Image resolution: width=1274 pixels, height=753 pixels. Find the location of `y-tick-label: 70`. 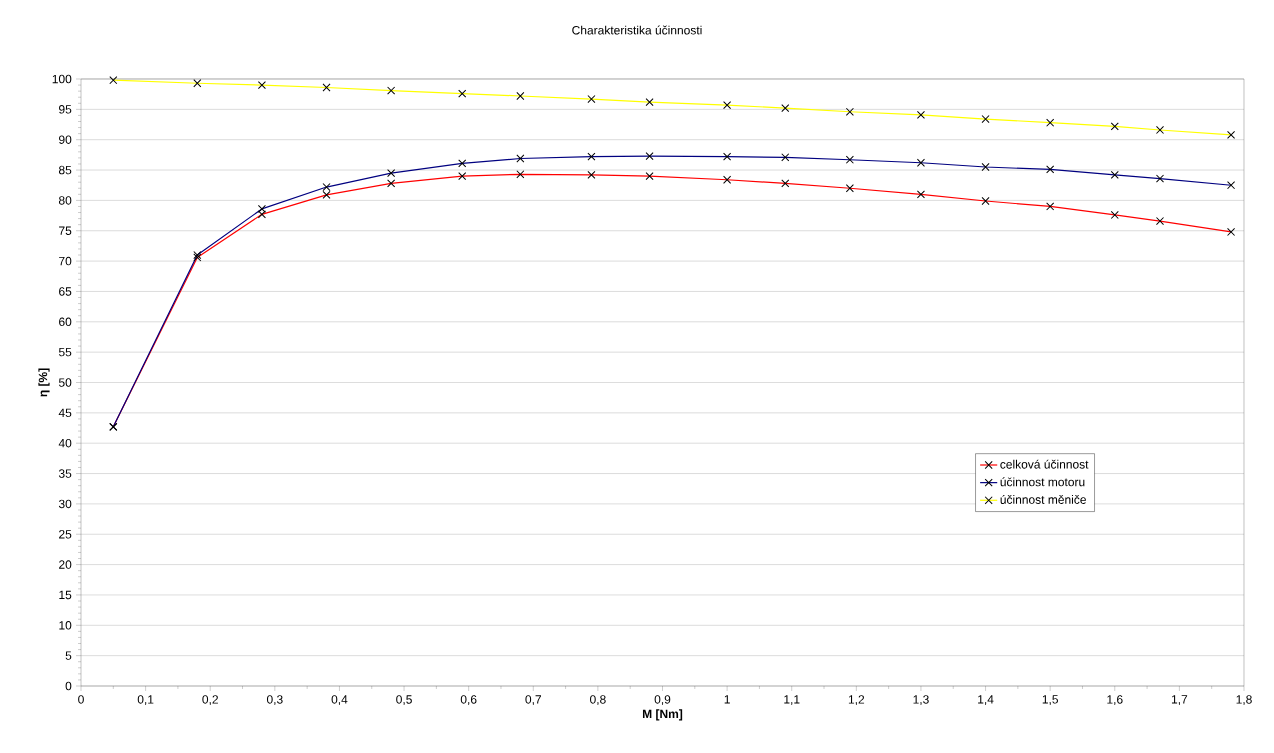

y-tick-label: 70 is located at coordinates (65, 261).